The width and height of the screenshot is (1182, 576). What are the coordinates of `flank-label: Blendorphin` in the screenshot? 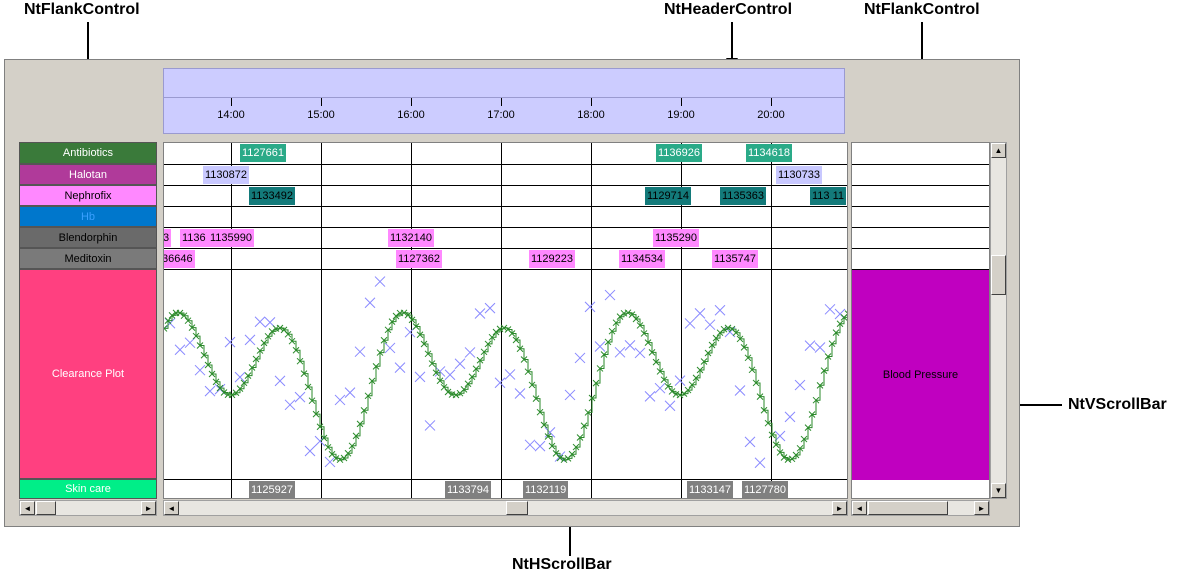 It's located at (88, 237).